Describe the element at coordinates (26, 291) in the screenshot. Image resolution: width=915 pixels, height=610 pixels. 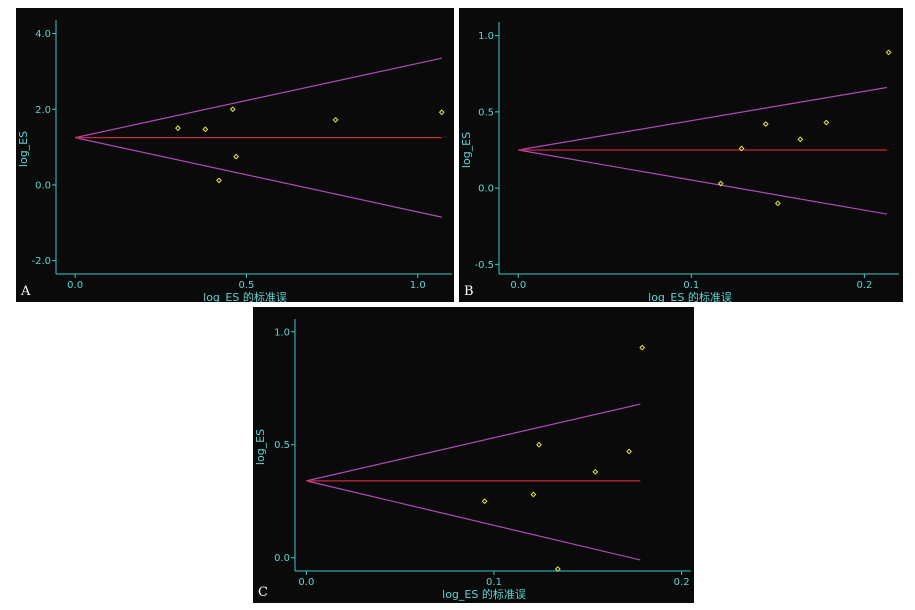
I see `panel-label-a: A` at that location.